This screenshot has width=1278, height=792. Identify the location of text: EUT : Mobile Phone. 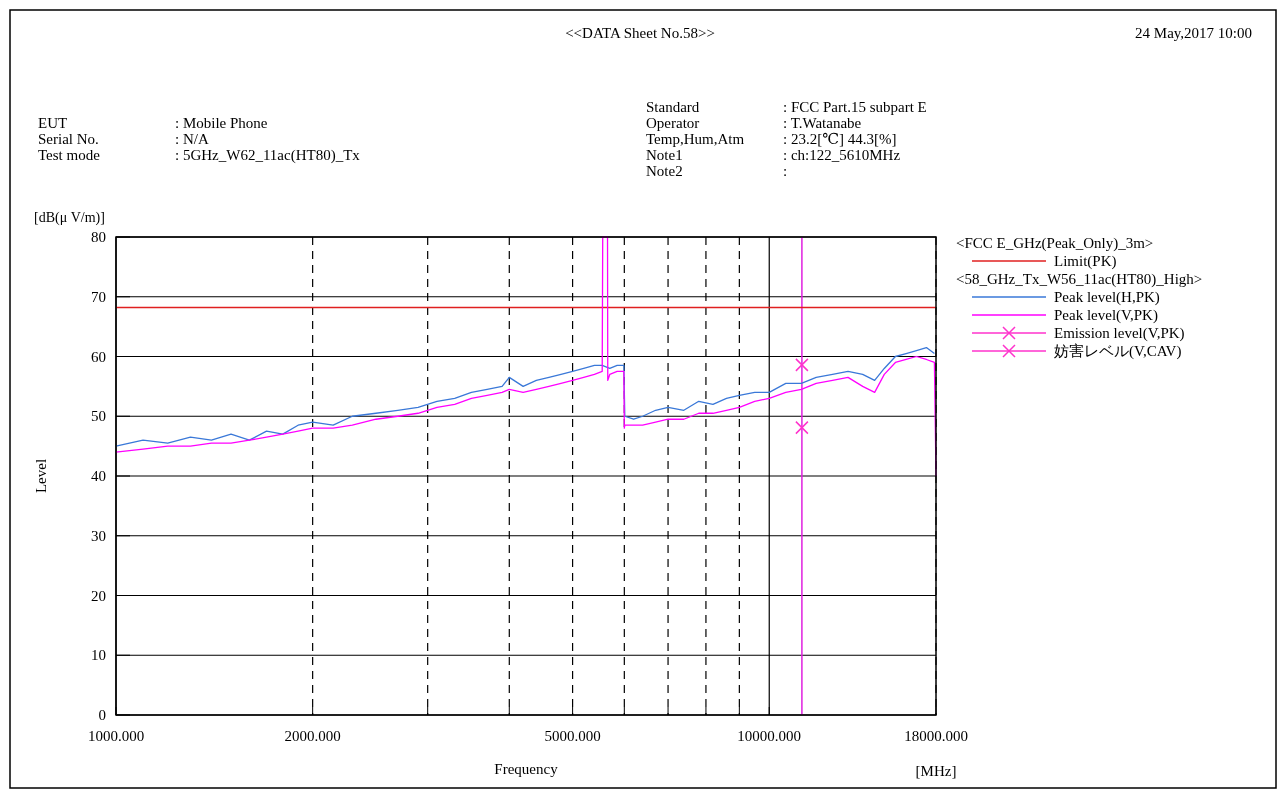
(153, 123).